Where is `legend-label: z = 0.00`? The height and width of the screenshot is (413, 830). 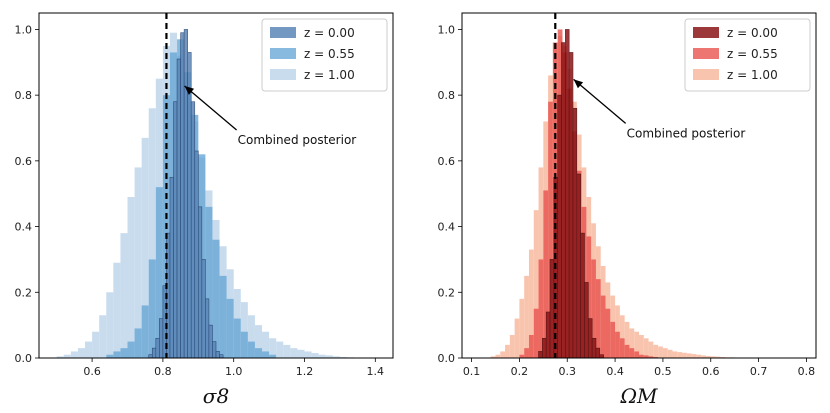
legend-label: z = 0.00 is located at coordinates (752, 33).